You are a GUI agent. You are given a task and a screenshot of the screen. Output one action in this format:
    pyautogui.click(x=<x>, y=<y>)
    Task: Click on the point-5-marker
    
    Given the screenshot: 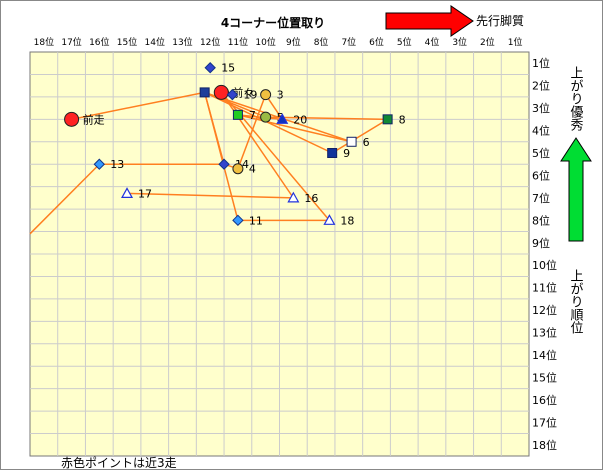 What is the action you would take?
    pyautogui.click(x=266, y=117)
    